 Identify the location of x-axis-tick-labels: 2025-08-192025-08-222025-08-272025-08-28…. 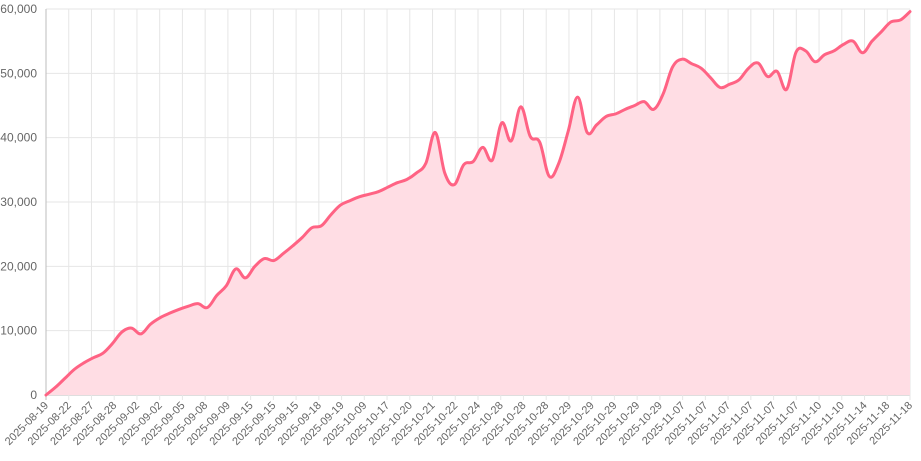
(459, 424).